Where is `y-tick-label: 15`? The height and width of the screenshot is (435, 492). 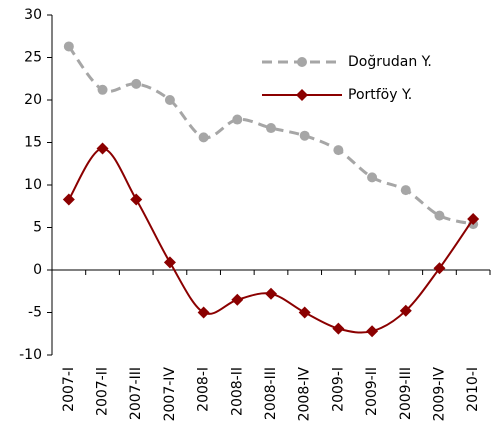 y-tick-label: 15 is located at coordinates (33, 143).